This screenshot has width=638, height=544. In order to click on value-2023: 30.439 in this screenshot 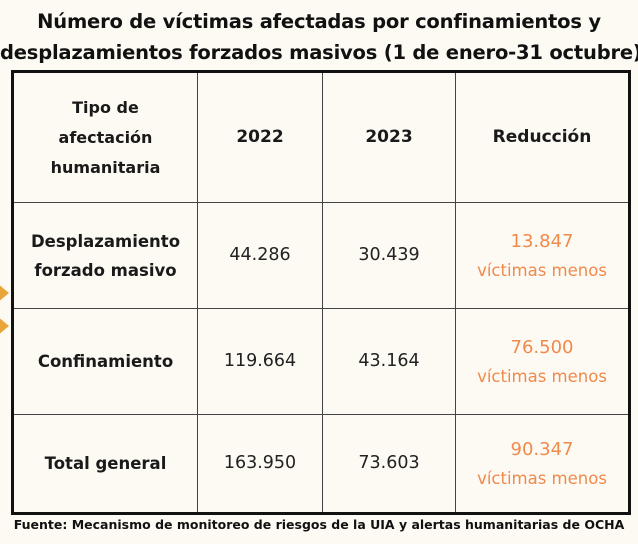, I will do `click(389, 255)`.